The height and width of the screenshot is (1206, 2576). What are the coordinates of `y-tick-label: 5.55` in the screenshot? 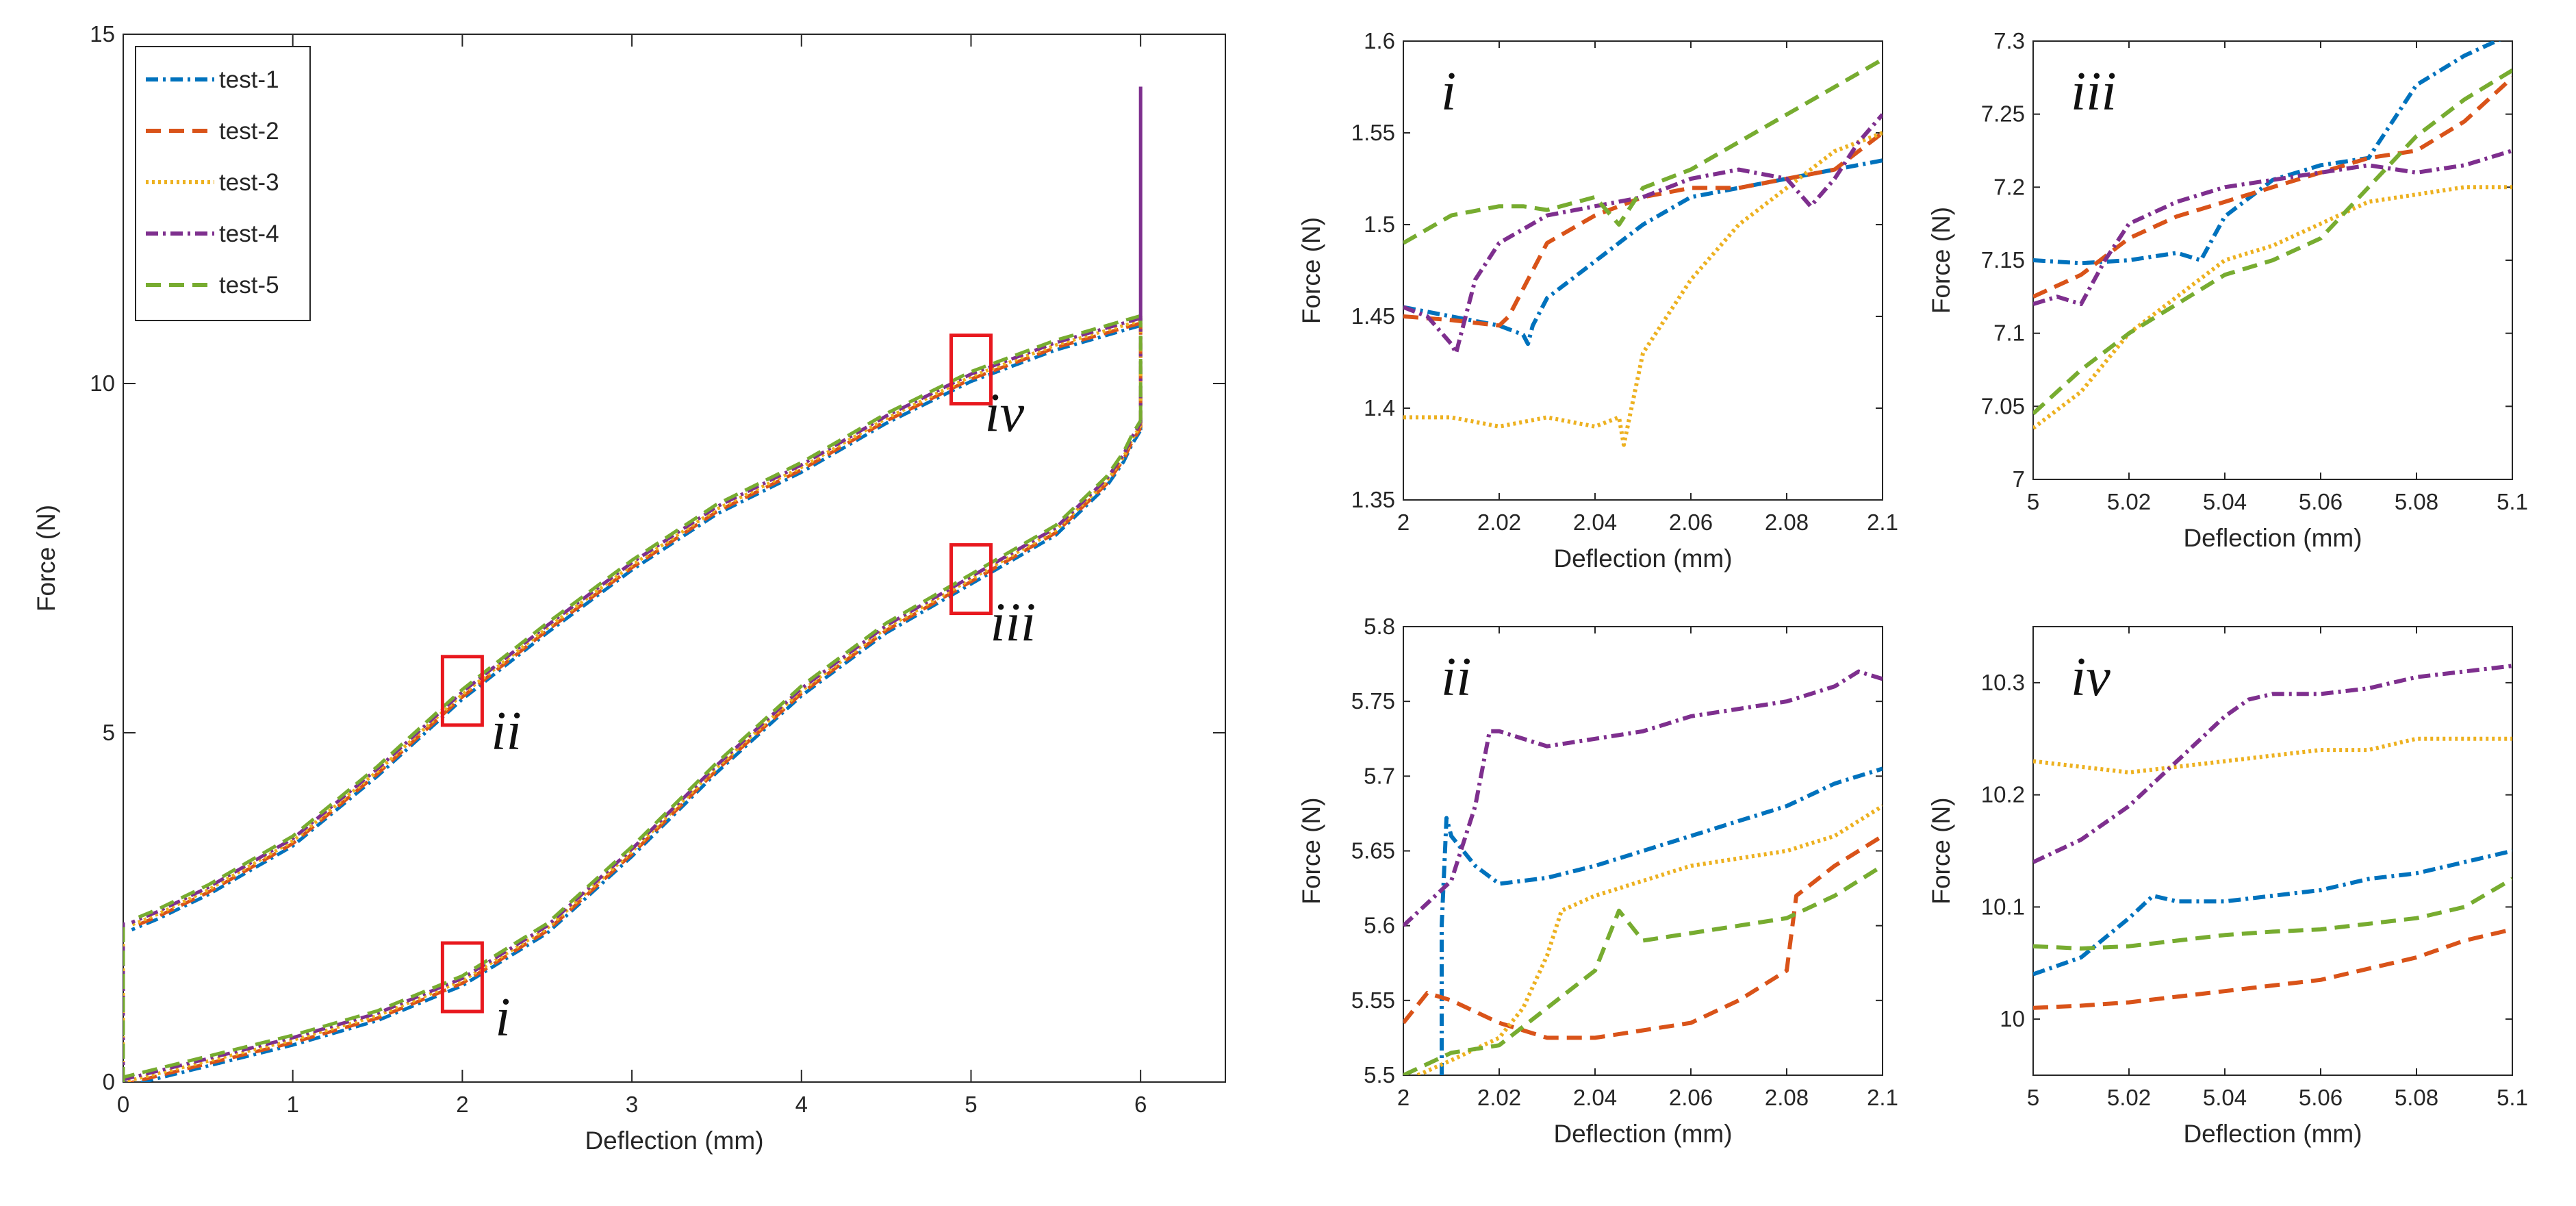 It's located at (1373, 1000).